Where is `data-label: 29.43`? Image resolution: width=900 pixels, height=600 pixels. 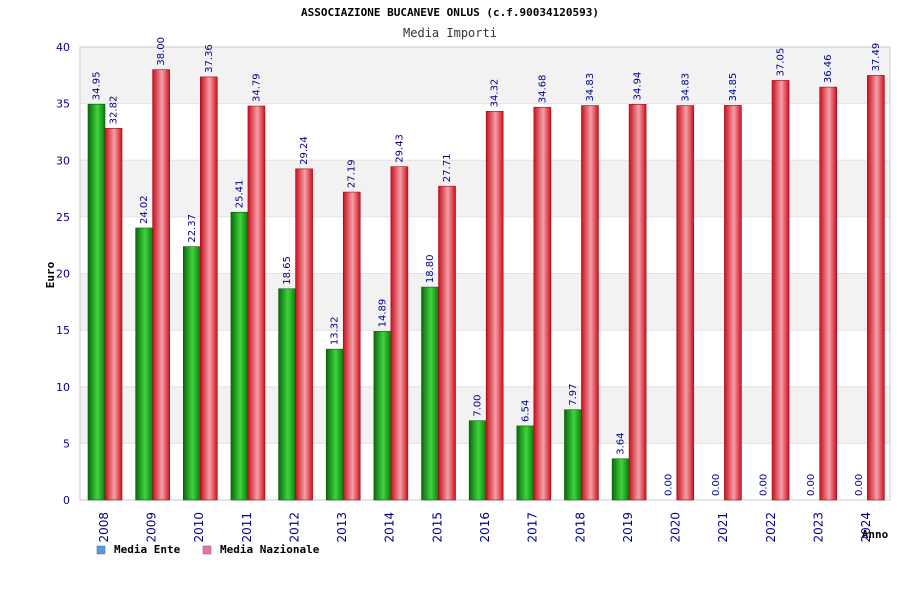
data-label: 29.43 is located at coordinates (399, 148).